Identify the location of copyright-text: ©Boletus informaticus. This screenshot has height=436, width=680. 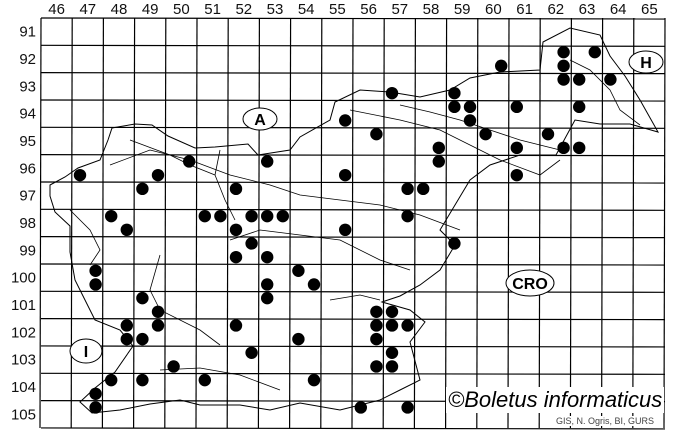
(555, 400).